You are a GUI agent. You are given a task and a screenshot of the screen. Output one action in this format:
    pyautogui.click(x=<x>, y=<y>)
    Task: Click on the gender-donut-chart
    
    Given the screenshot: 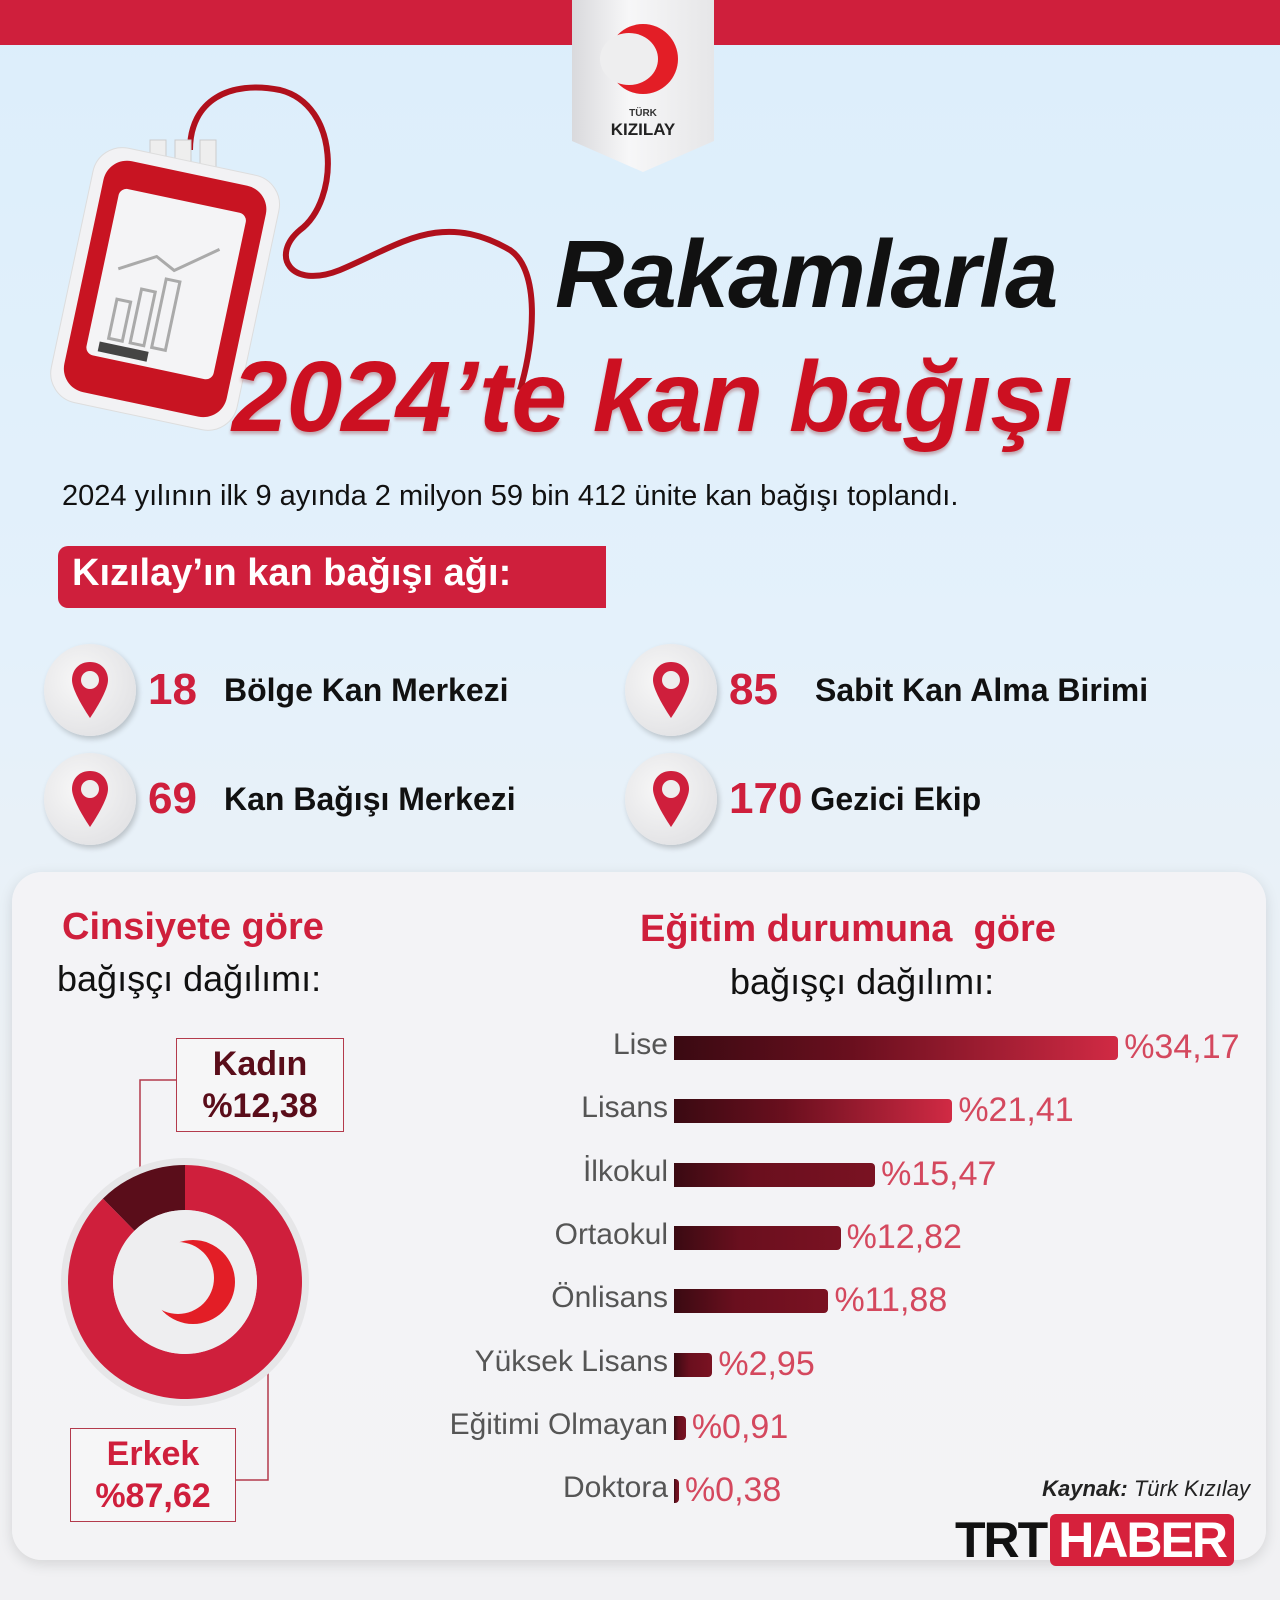 What is the action you would take?
    pyautogui.click(x=185, y=1280)
    